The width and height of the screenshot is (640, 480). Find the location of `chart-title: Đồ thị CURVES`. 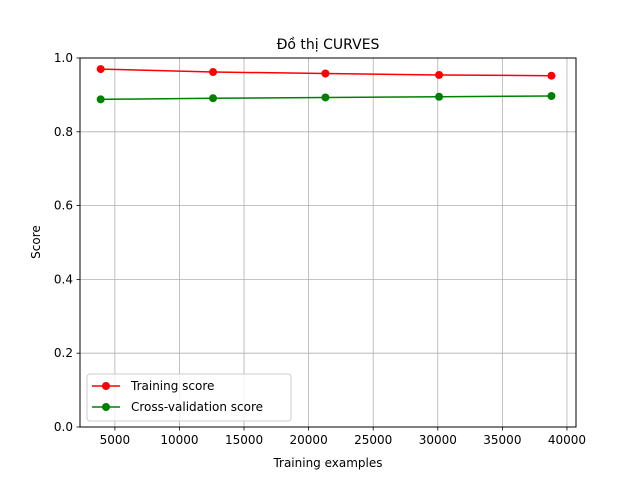

chart-title: Đồ thị CURVES is located at coordinates (328, 44).